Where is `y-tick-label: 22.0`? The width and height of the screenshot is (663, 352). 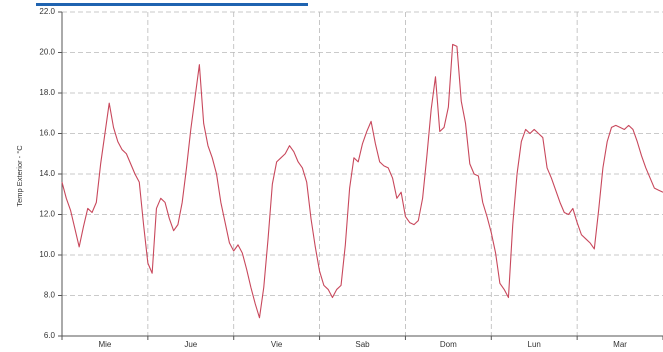
y-tick-label: 22.0 is located at coordinates (47, 11).